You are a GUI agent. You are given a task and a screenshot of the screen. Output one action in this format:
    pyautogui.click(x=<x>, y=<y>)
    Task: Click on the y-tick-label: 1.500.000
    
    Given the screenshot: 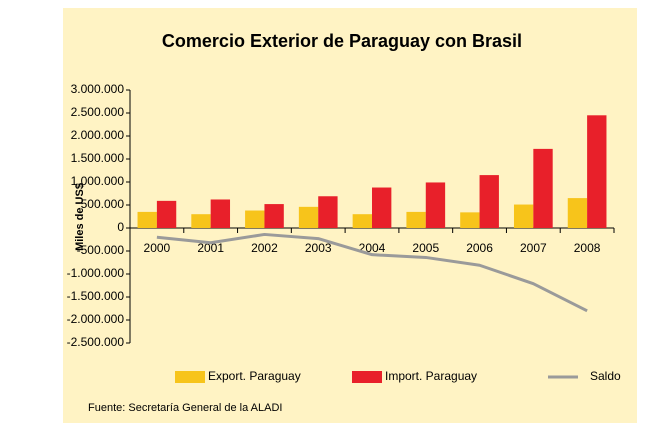 What is the action you would take?
    pyautogui.click(x=98, y=158)
    